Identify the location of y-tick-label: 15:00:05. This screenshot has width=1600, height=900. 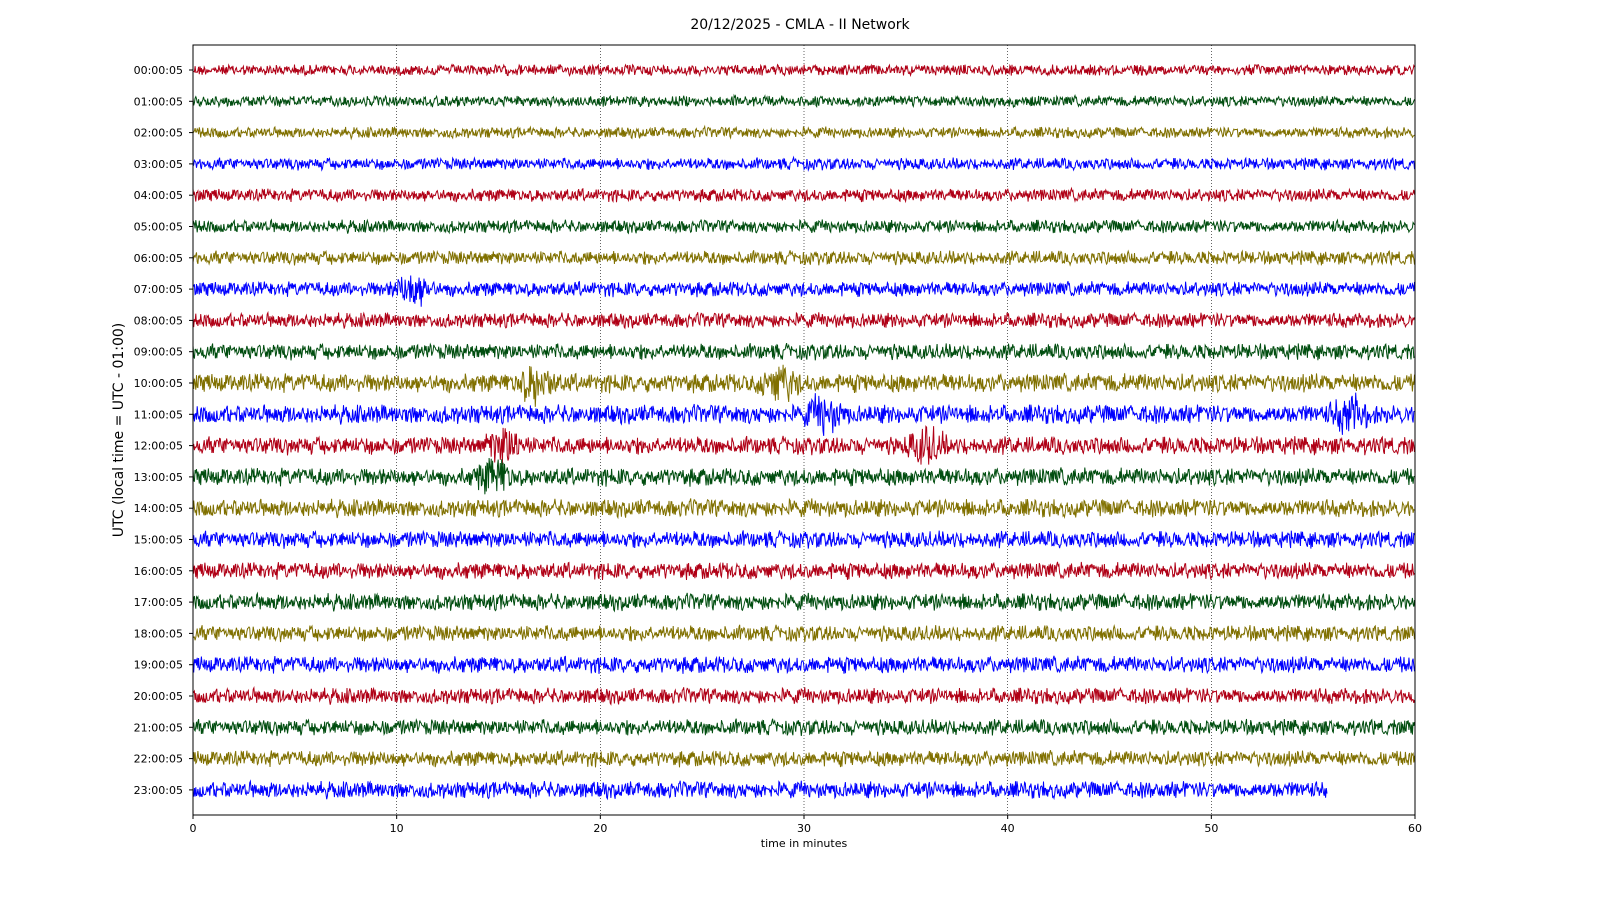
(158, 540).